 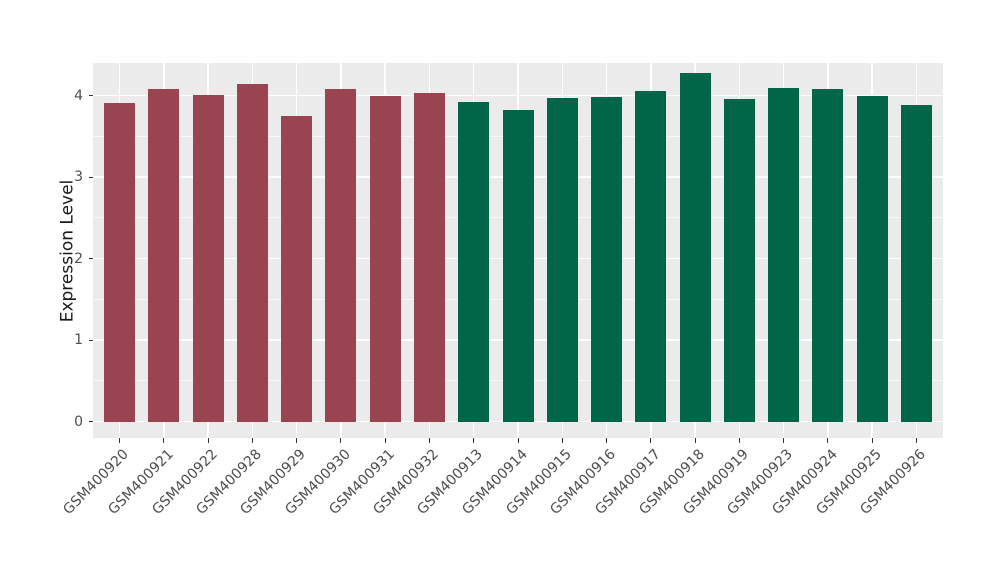 What do you see at coordinates (78, 95) in the screenshot?
I see `y-tick-label: 4` at bounding box center [78, 95].